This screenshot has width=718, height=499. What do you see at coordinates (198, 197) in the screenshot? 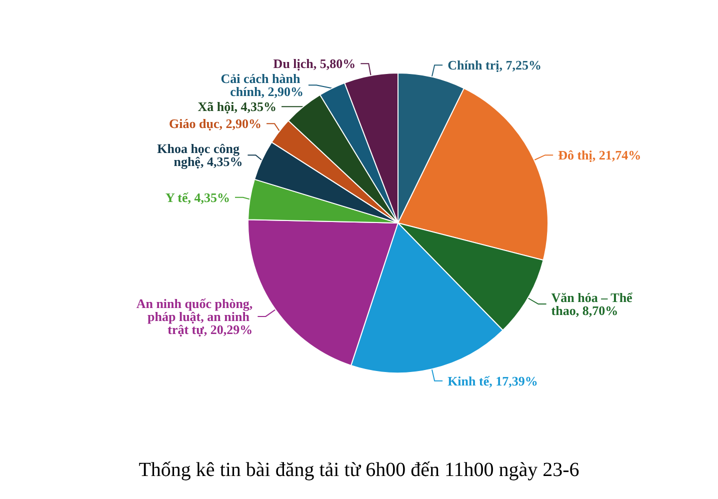
I see `slice-label: Y tế, 4,35%` at bounding box center [198, 197].